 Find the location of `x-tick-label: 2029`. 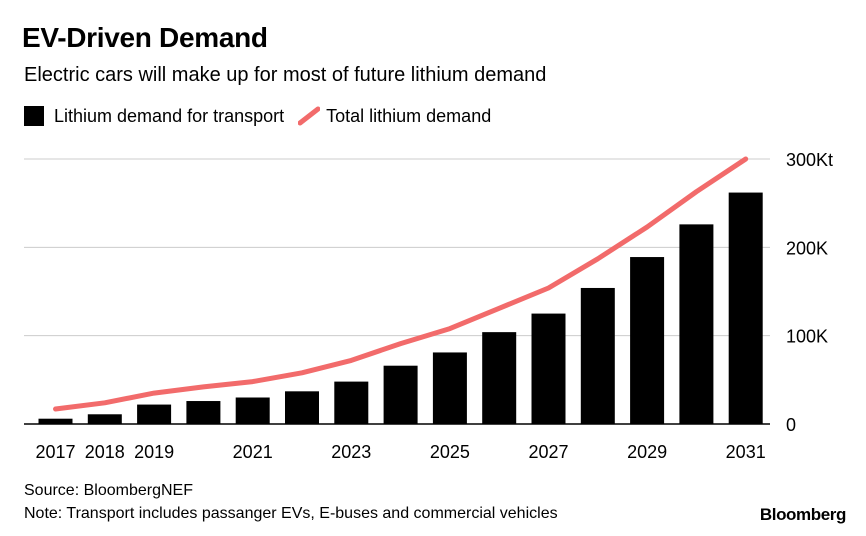

x-tick-label: 2029 is located at coordinates (647, 452).